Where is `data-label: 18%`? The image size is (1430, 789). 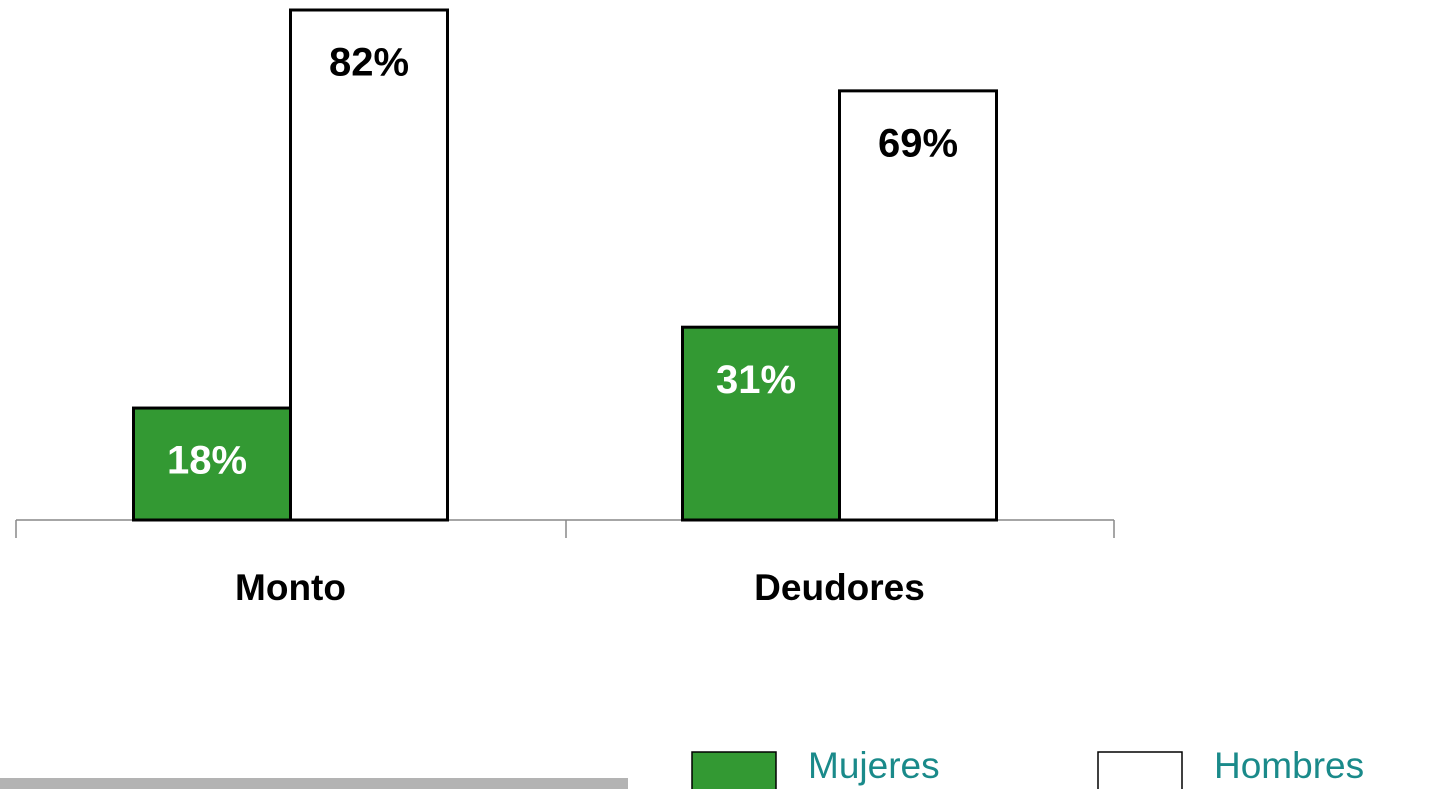
data-label: 18% is located at coordinates (207, 461).